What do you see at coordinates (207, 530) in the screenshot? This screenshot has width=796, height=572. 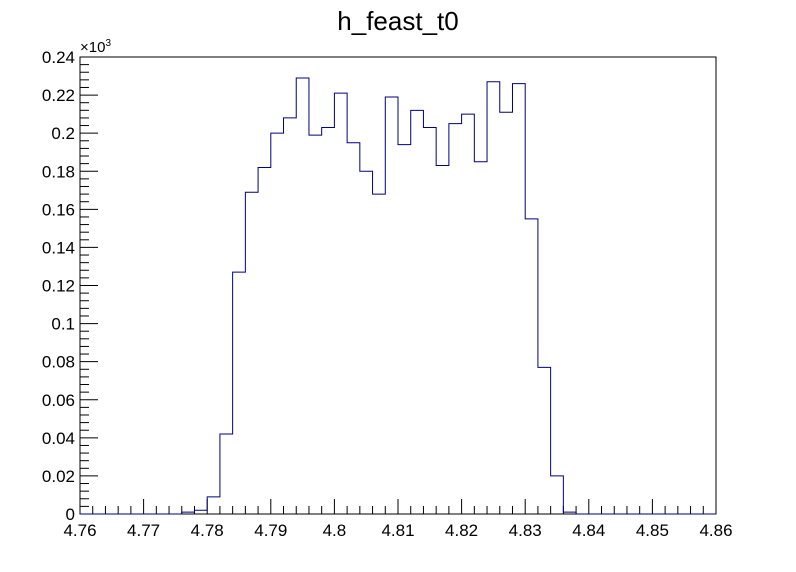 I see `x-tick-label: 4.78` at bounding box center [207, 530].